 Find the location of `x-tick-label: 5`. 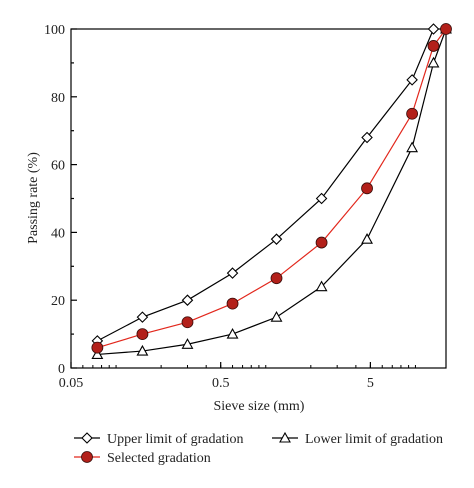

x-tick-label: 5 is located at coordinates (370, 383).